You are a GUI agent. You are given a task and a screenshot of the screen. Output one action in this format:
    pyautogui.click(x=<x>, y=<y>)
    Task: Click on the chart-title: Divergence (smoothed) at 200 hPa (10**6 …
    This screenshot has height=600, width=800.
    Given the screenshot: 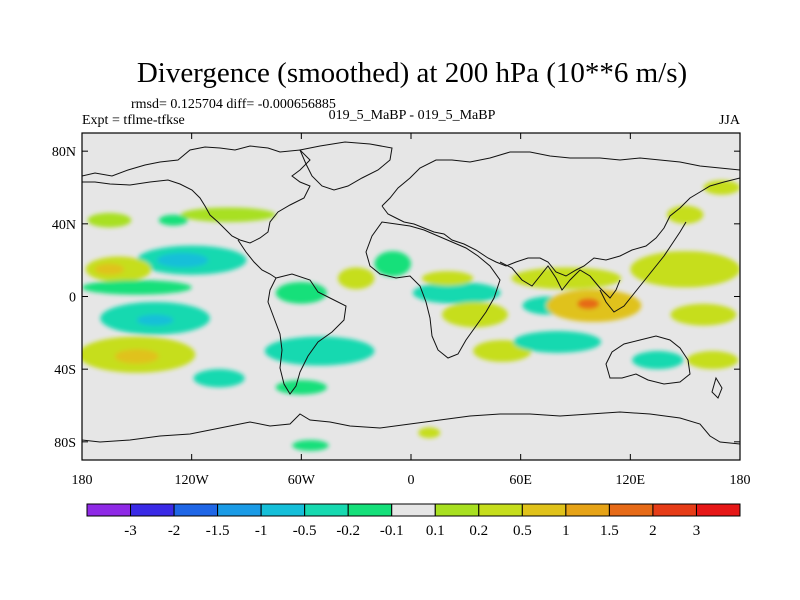 What is the action you would take?
    pyautogui.click(x=412, y=73)
    